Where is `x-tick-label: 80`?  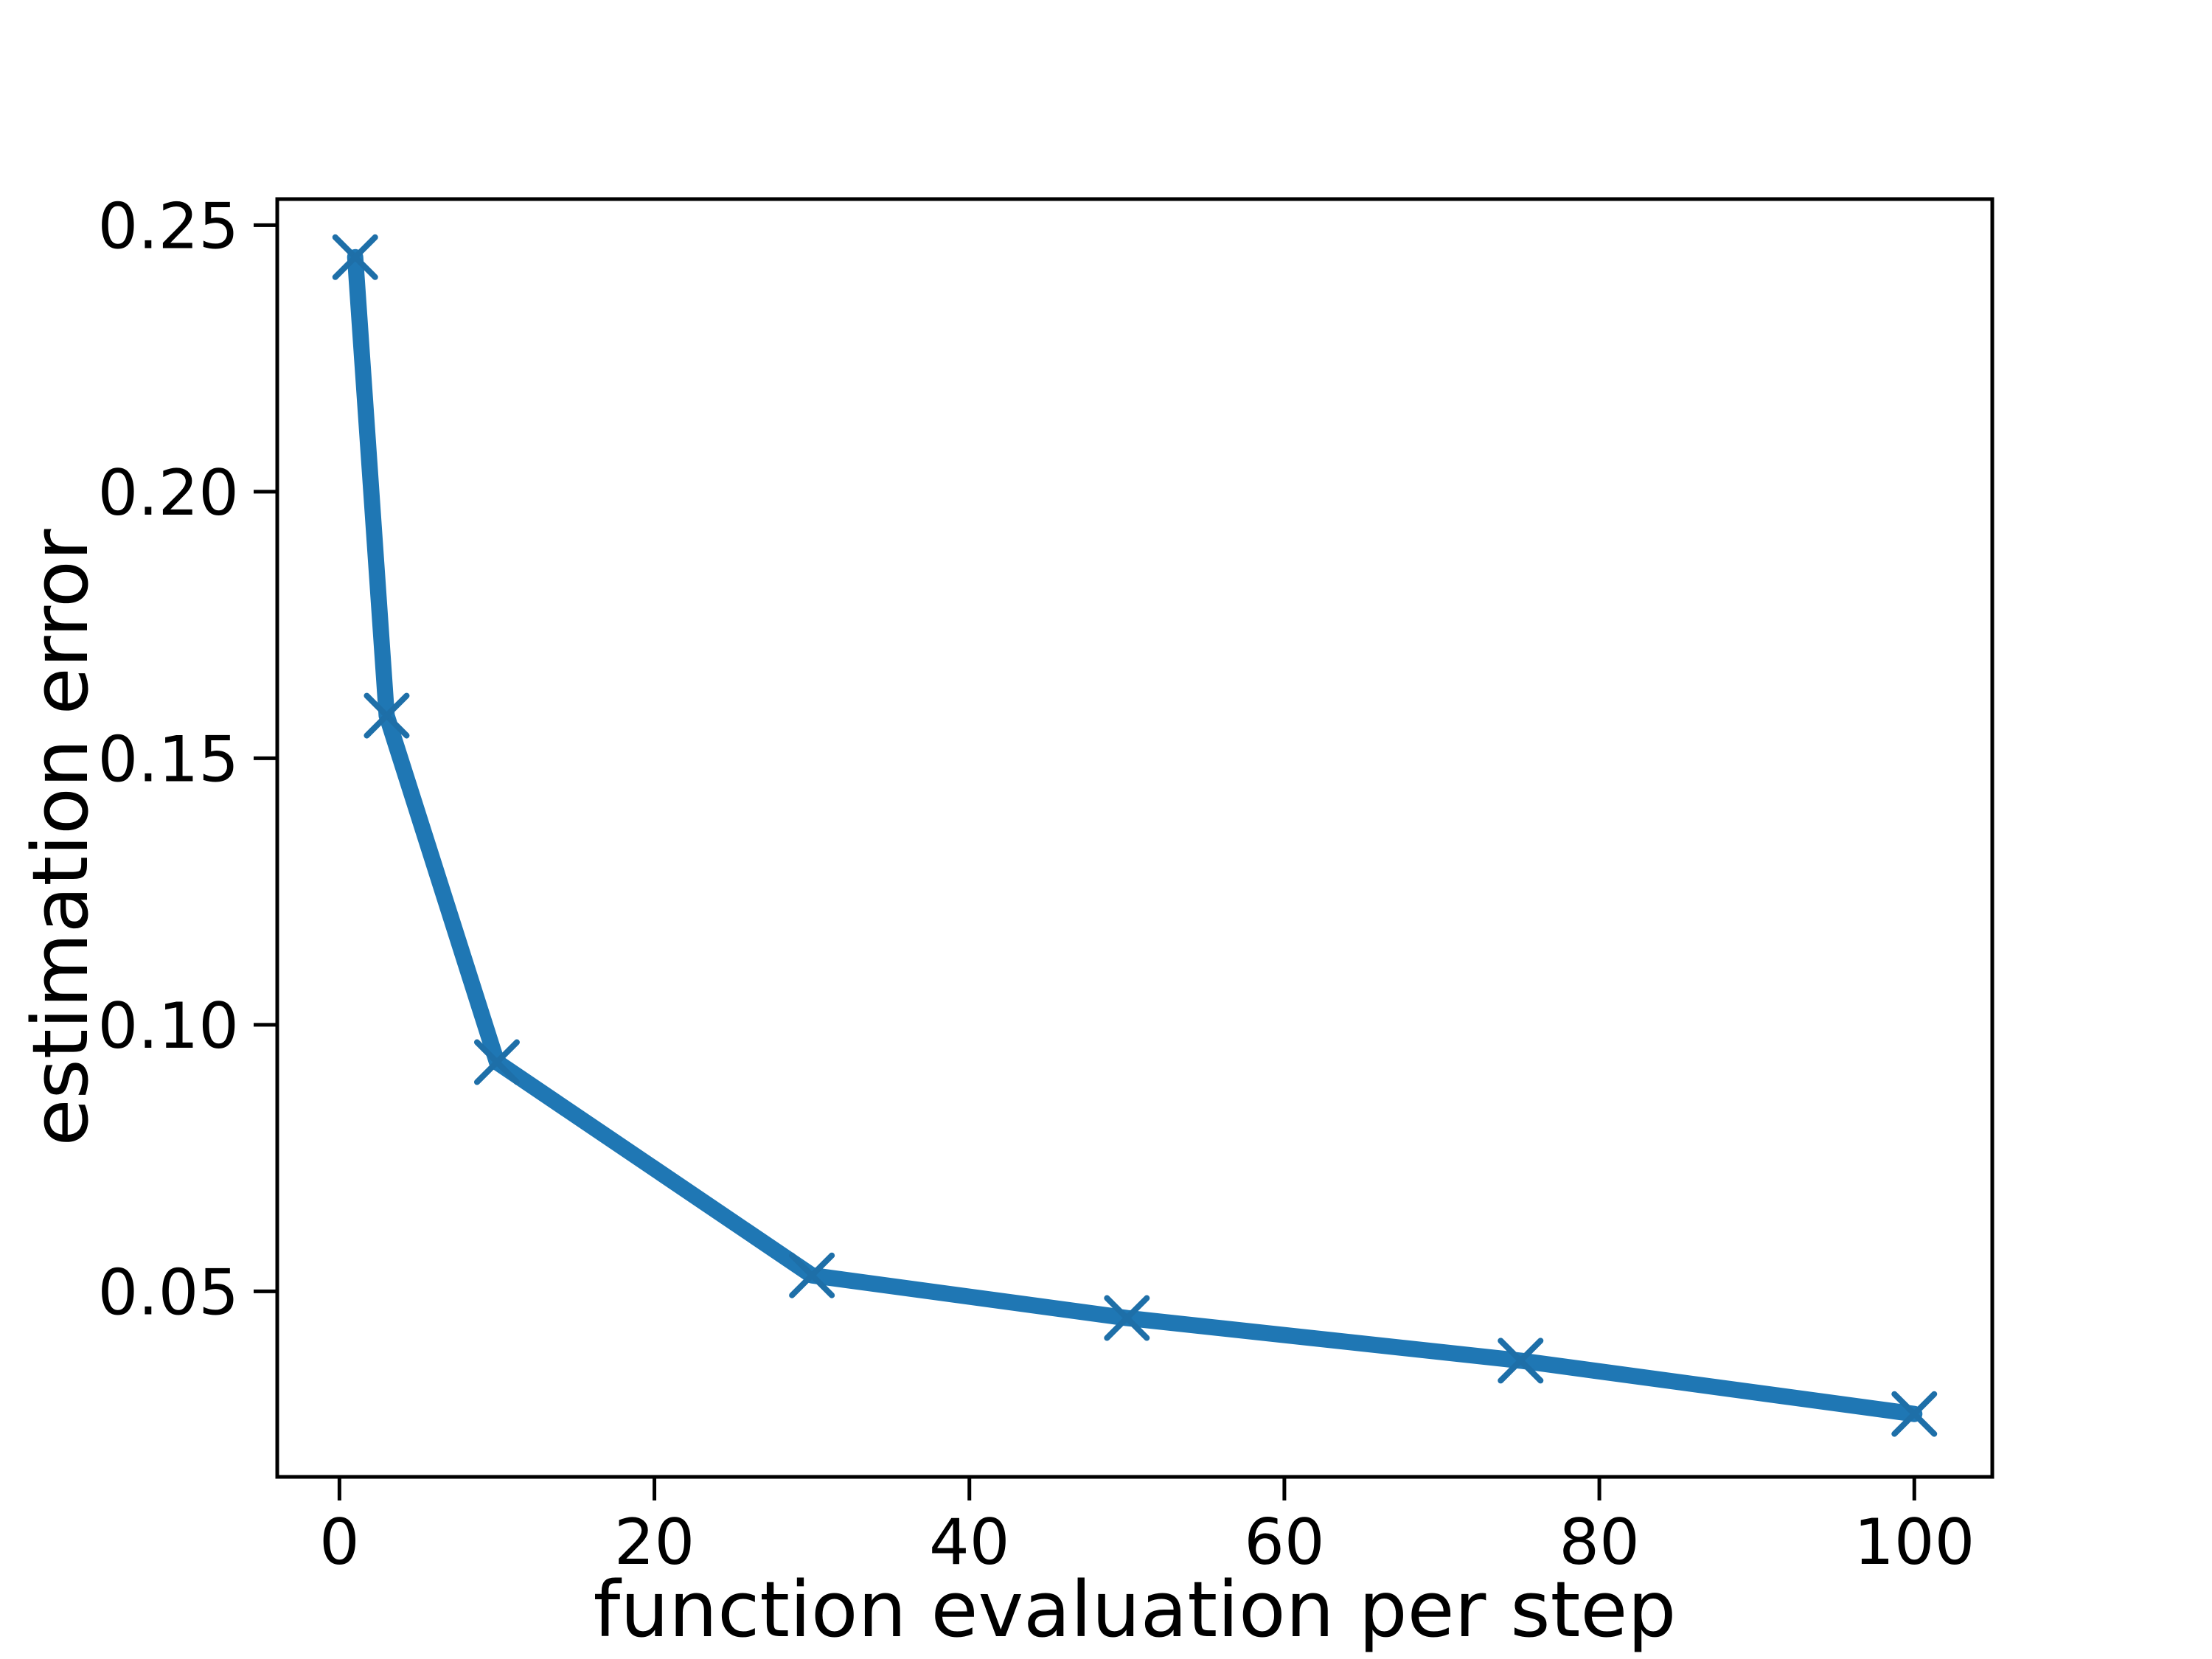
x-tick-label: 80 is located at coordinates (1599, 1542).